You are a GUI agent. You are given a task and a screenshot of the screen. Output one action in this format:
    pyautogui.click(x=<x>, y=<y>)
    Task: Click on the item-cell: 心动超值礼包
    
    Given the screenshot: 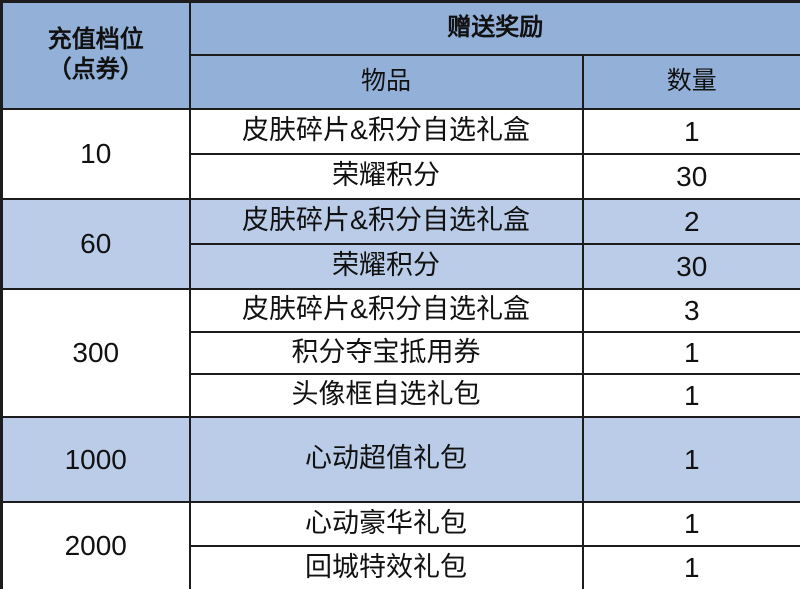 What is the action you would take?
    pyautogui.click(x=386, y=459)
    